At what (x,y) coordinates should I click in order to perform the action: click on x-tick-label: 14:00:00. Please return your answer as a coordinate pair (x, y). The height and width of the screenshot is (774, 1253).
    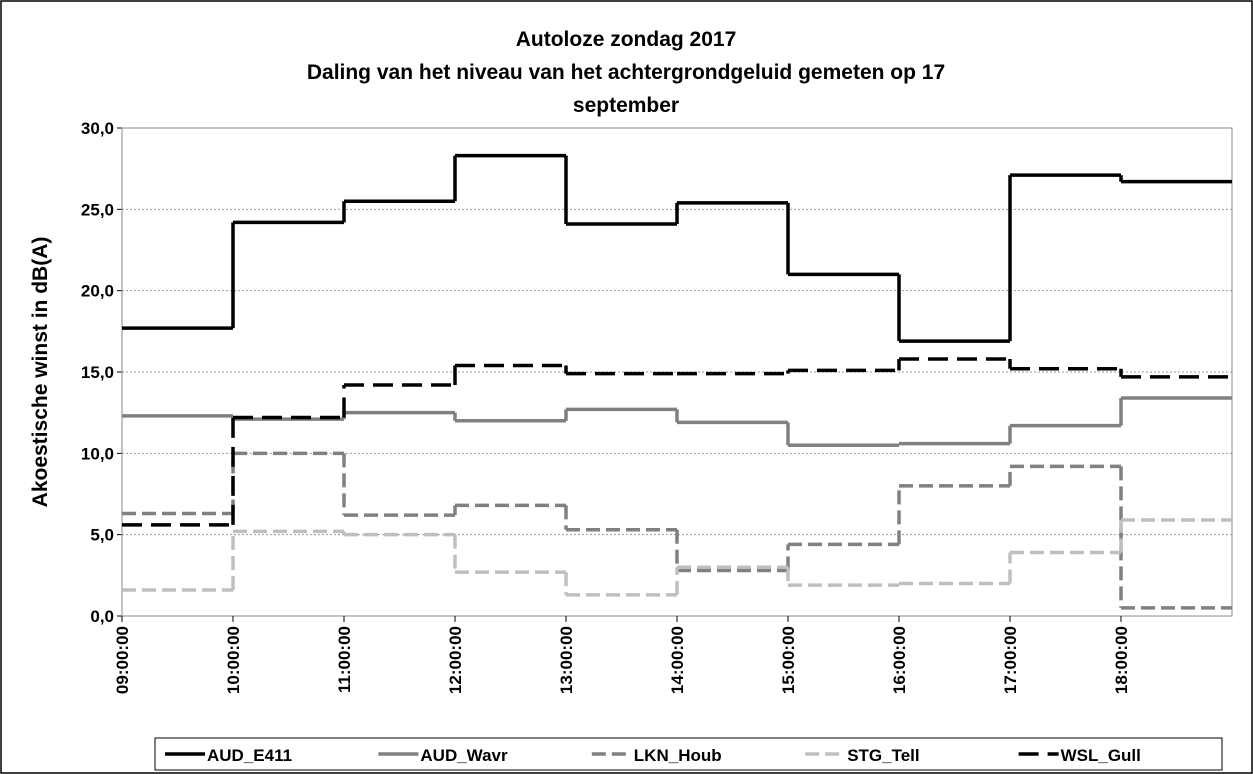
    Looking at the image, I should click on (677, 660).